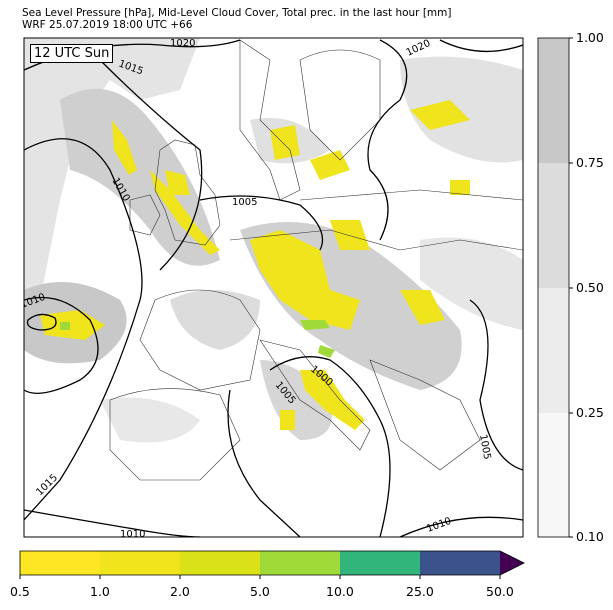  Describe the element at coordinates (500, 591) in the screenshot. I see `precip-tick: 50.0` at that location.